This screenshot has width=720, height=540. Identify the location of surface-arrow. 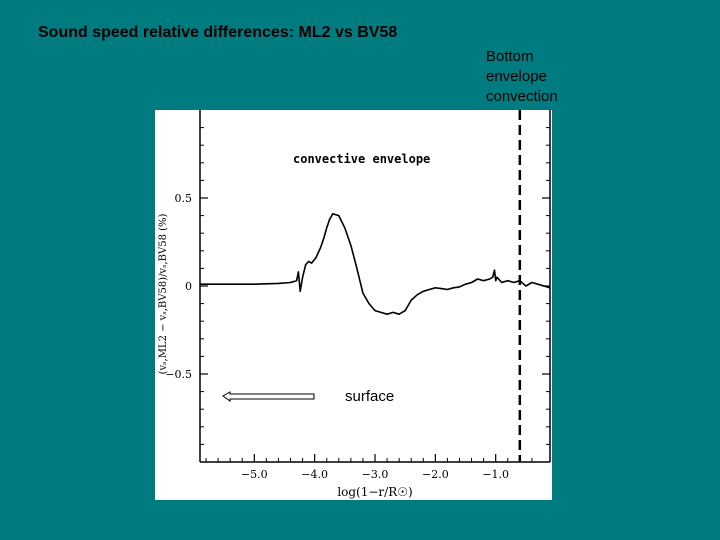
(268, 396).